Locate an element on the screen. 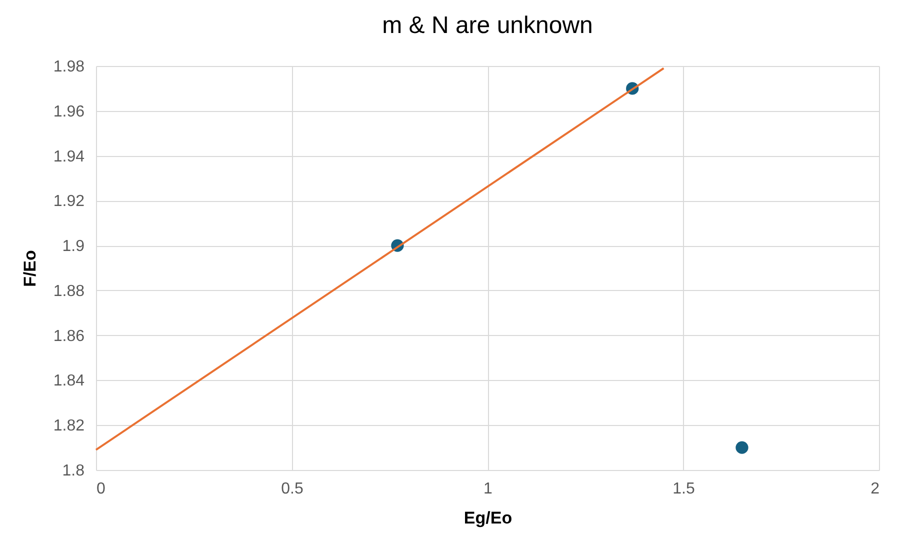 The image size is (901, 546). y-tick-label: 1.96 is located at coordinates (69, 111).